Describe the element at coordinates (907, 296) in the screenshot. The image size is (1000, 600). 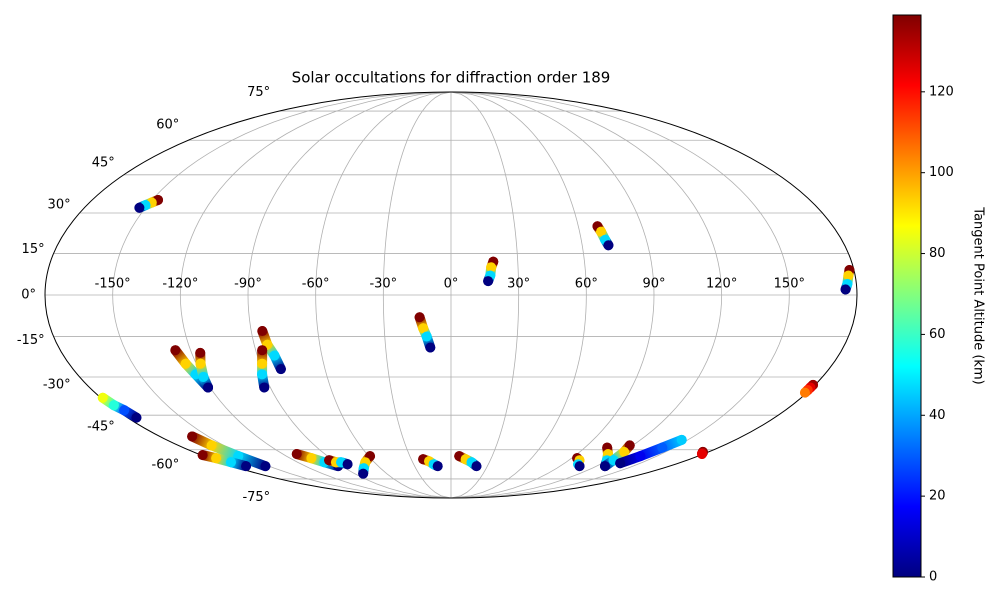
I see `colorbar` at that location.